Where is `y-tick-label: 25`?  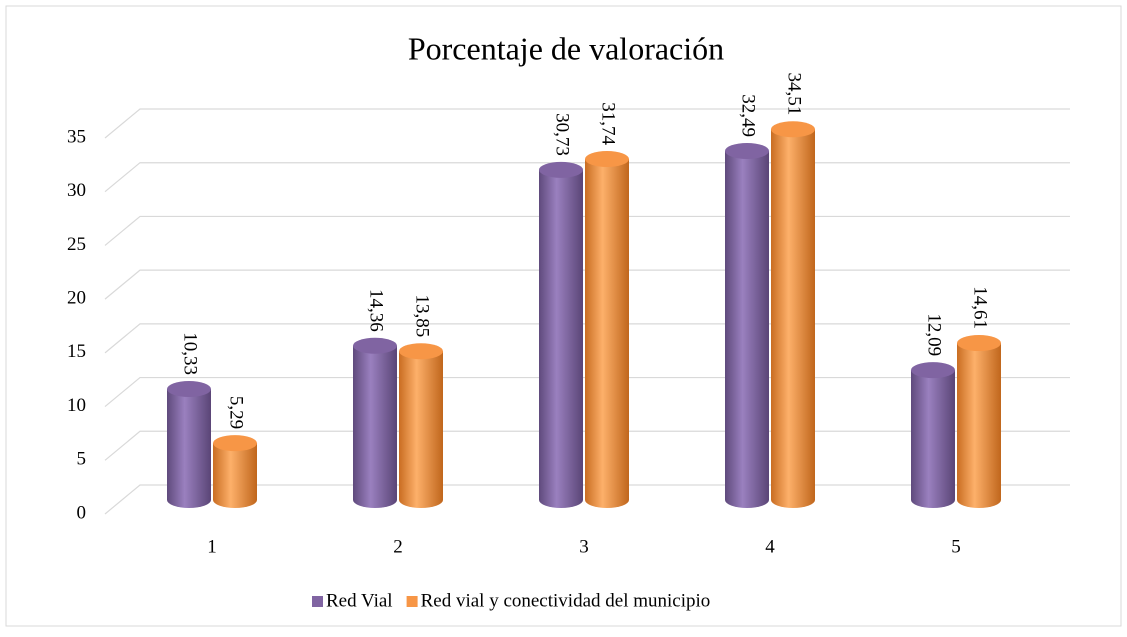
y-tick-label: 25 is located at coordinates (76, 244).